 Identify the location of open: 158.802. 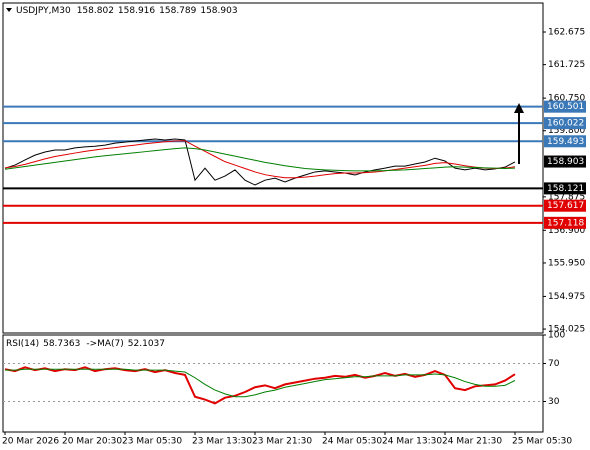
(95, 11).